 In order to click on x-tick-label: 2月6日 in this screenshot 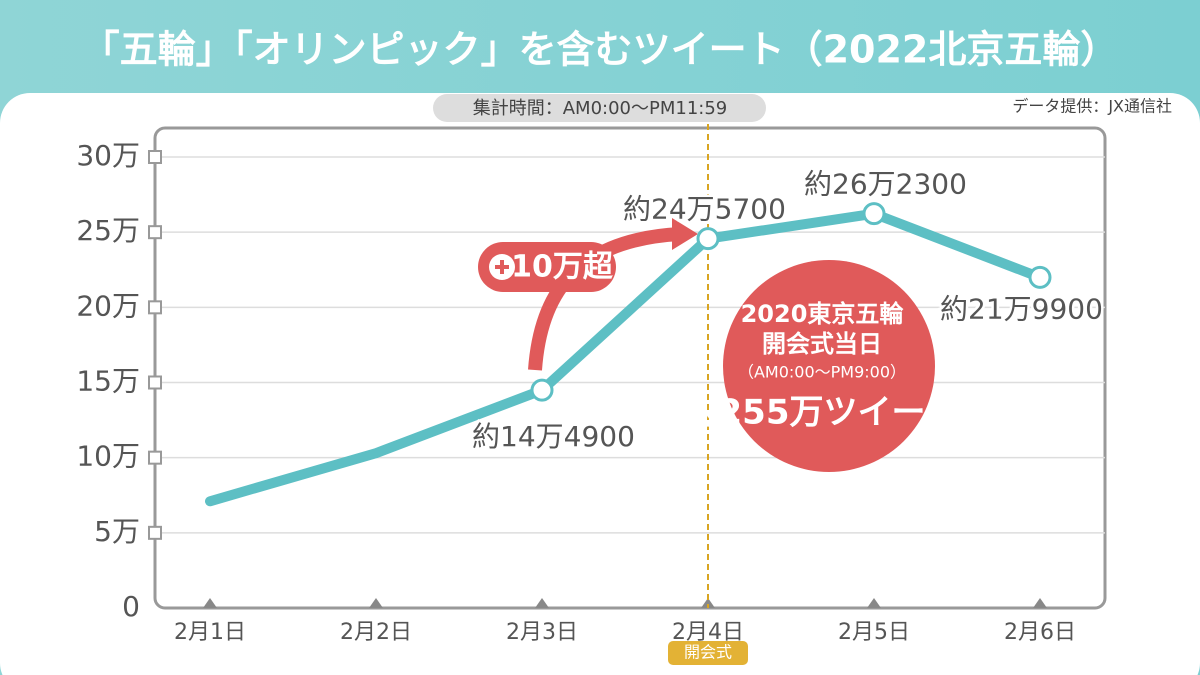, I will do `click(1040, 632)`.